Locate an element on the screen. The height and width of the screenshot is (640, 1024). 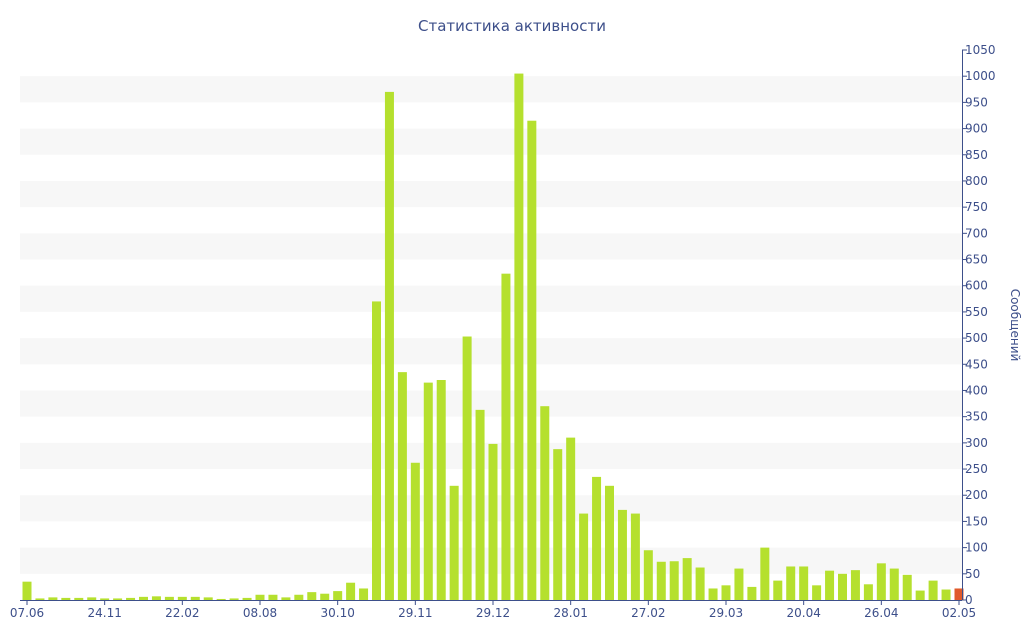
y-tick-label: 850 is located at coordinates (976, 155).